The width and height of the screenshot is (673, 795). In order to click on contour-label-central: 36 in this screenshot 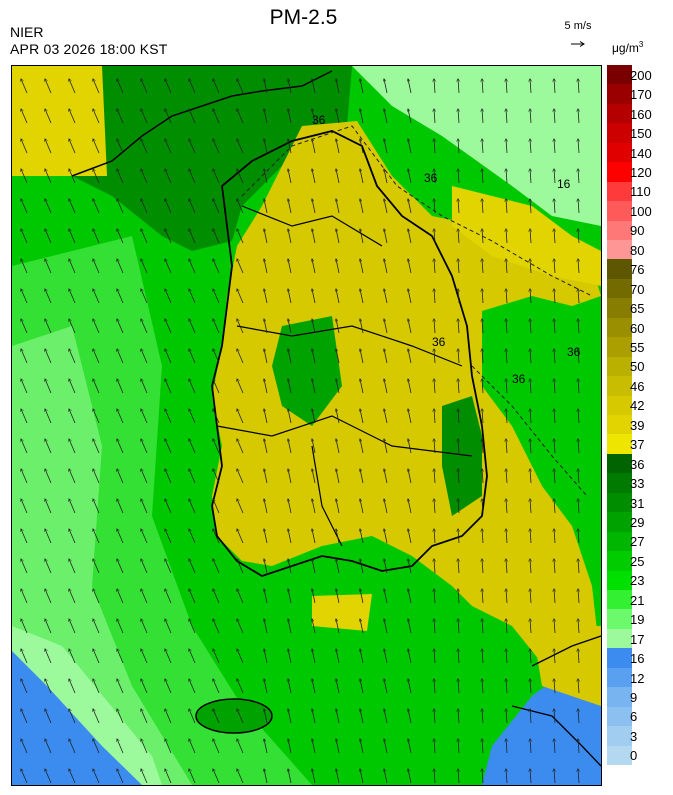, I will do `click(439, 342)`.